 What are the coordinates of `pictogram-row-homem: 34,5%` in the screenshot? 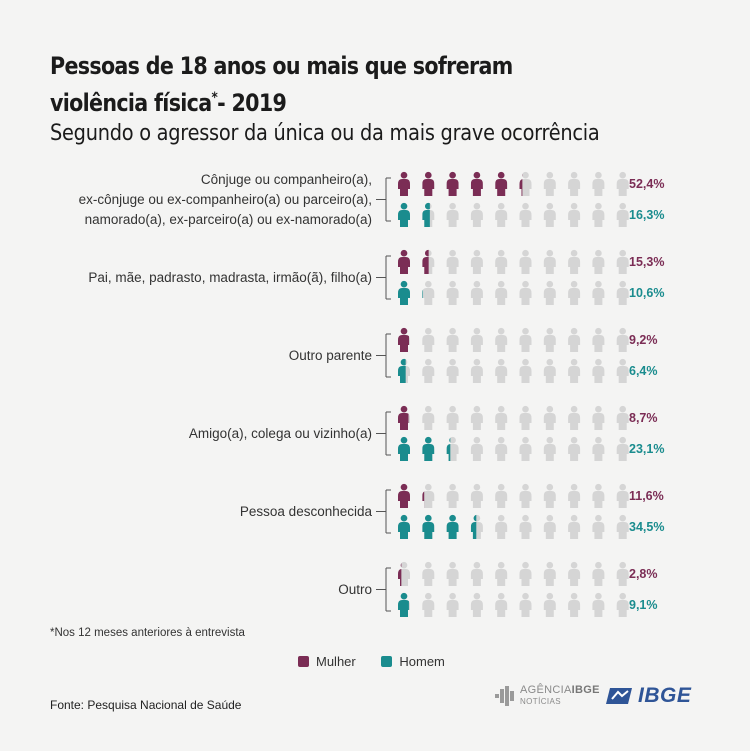 It's located at (531, 526).